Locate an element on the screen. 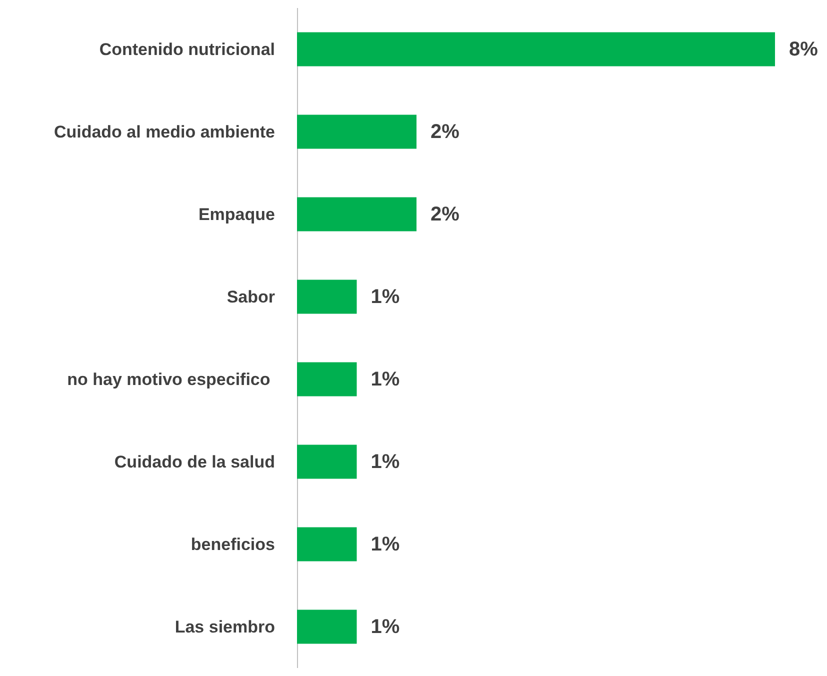 Image resolution: width=827 pixels, height=676 pixels. y-tick-label: beneficios is located at coordinates (232, 544).